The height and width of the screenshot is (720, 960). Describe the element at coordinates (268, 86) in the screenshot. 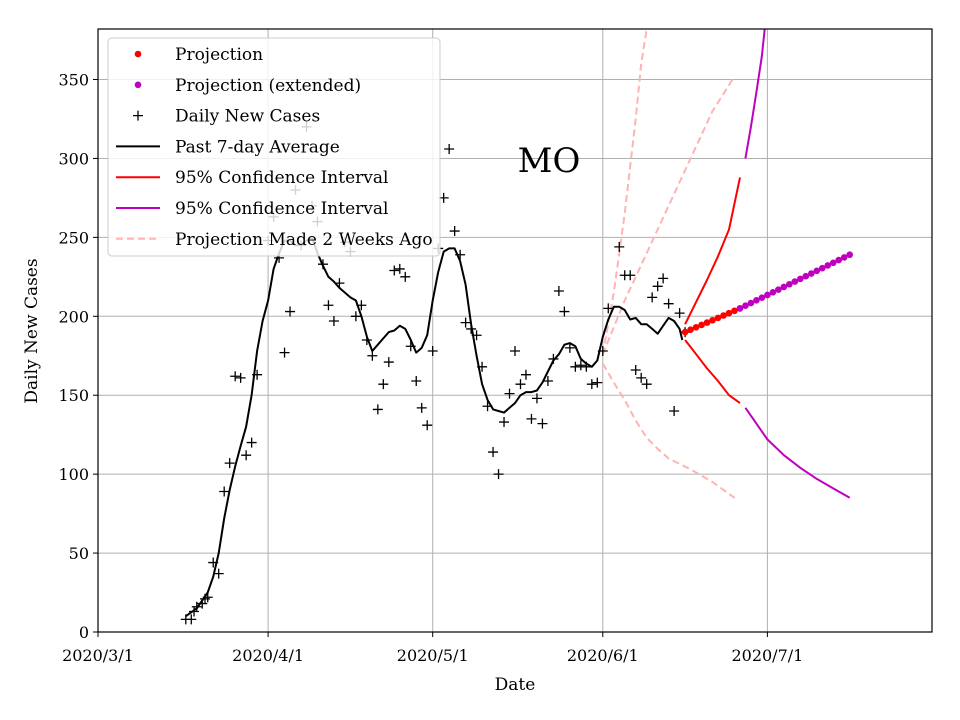

I see `legend-label-projection_ext: Projection (extended)` at that location.